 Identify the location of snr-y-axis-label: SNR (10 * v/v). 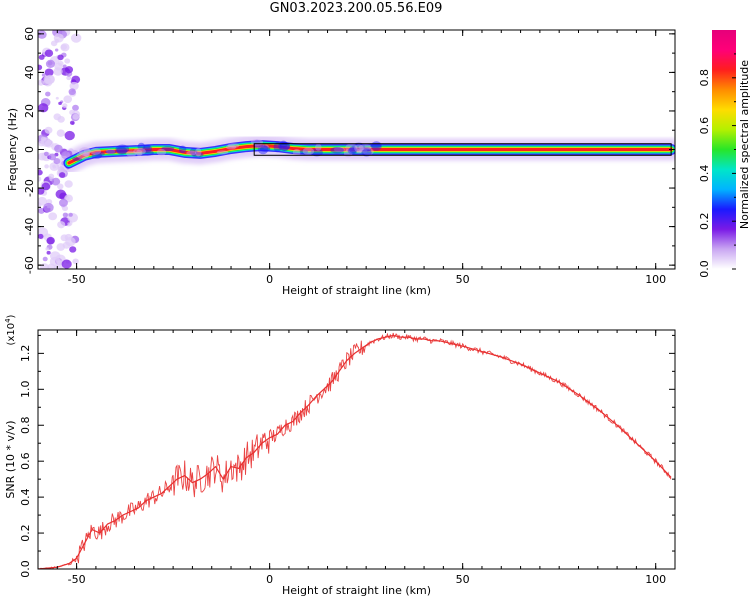
(10, 459).